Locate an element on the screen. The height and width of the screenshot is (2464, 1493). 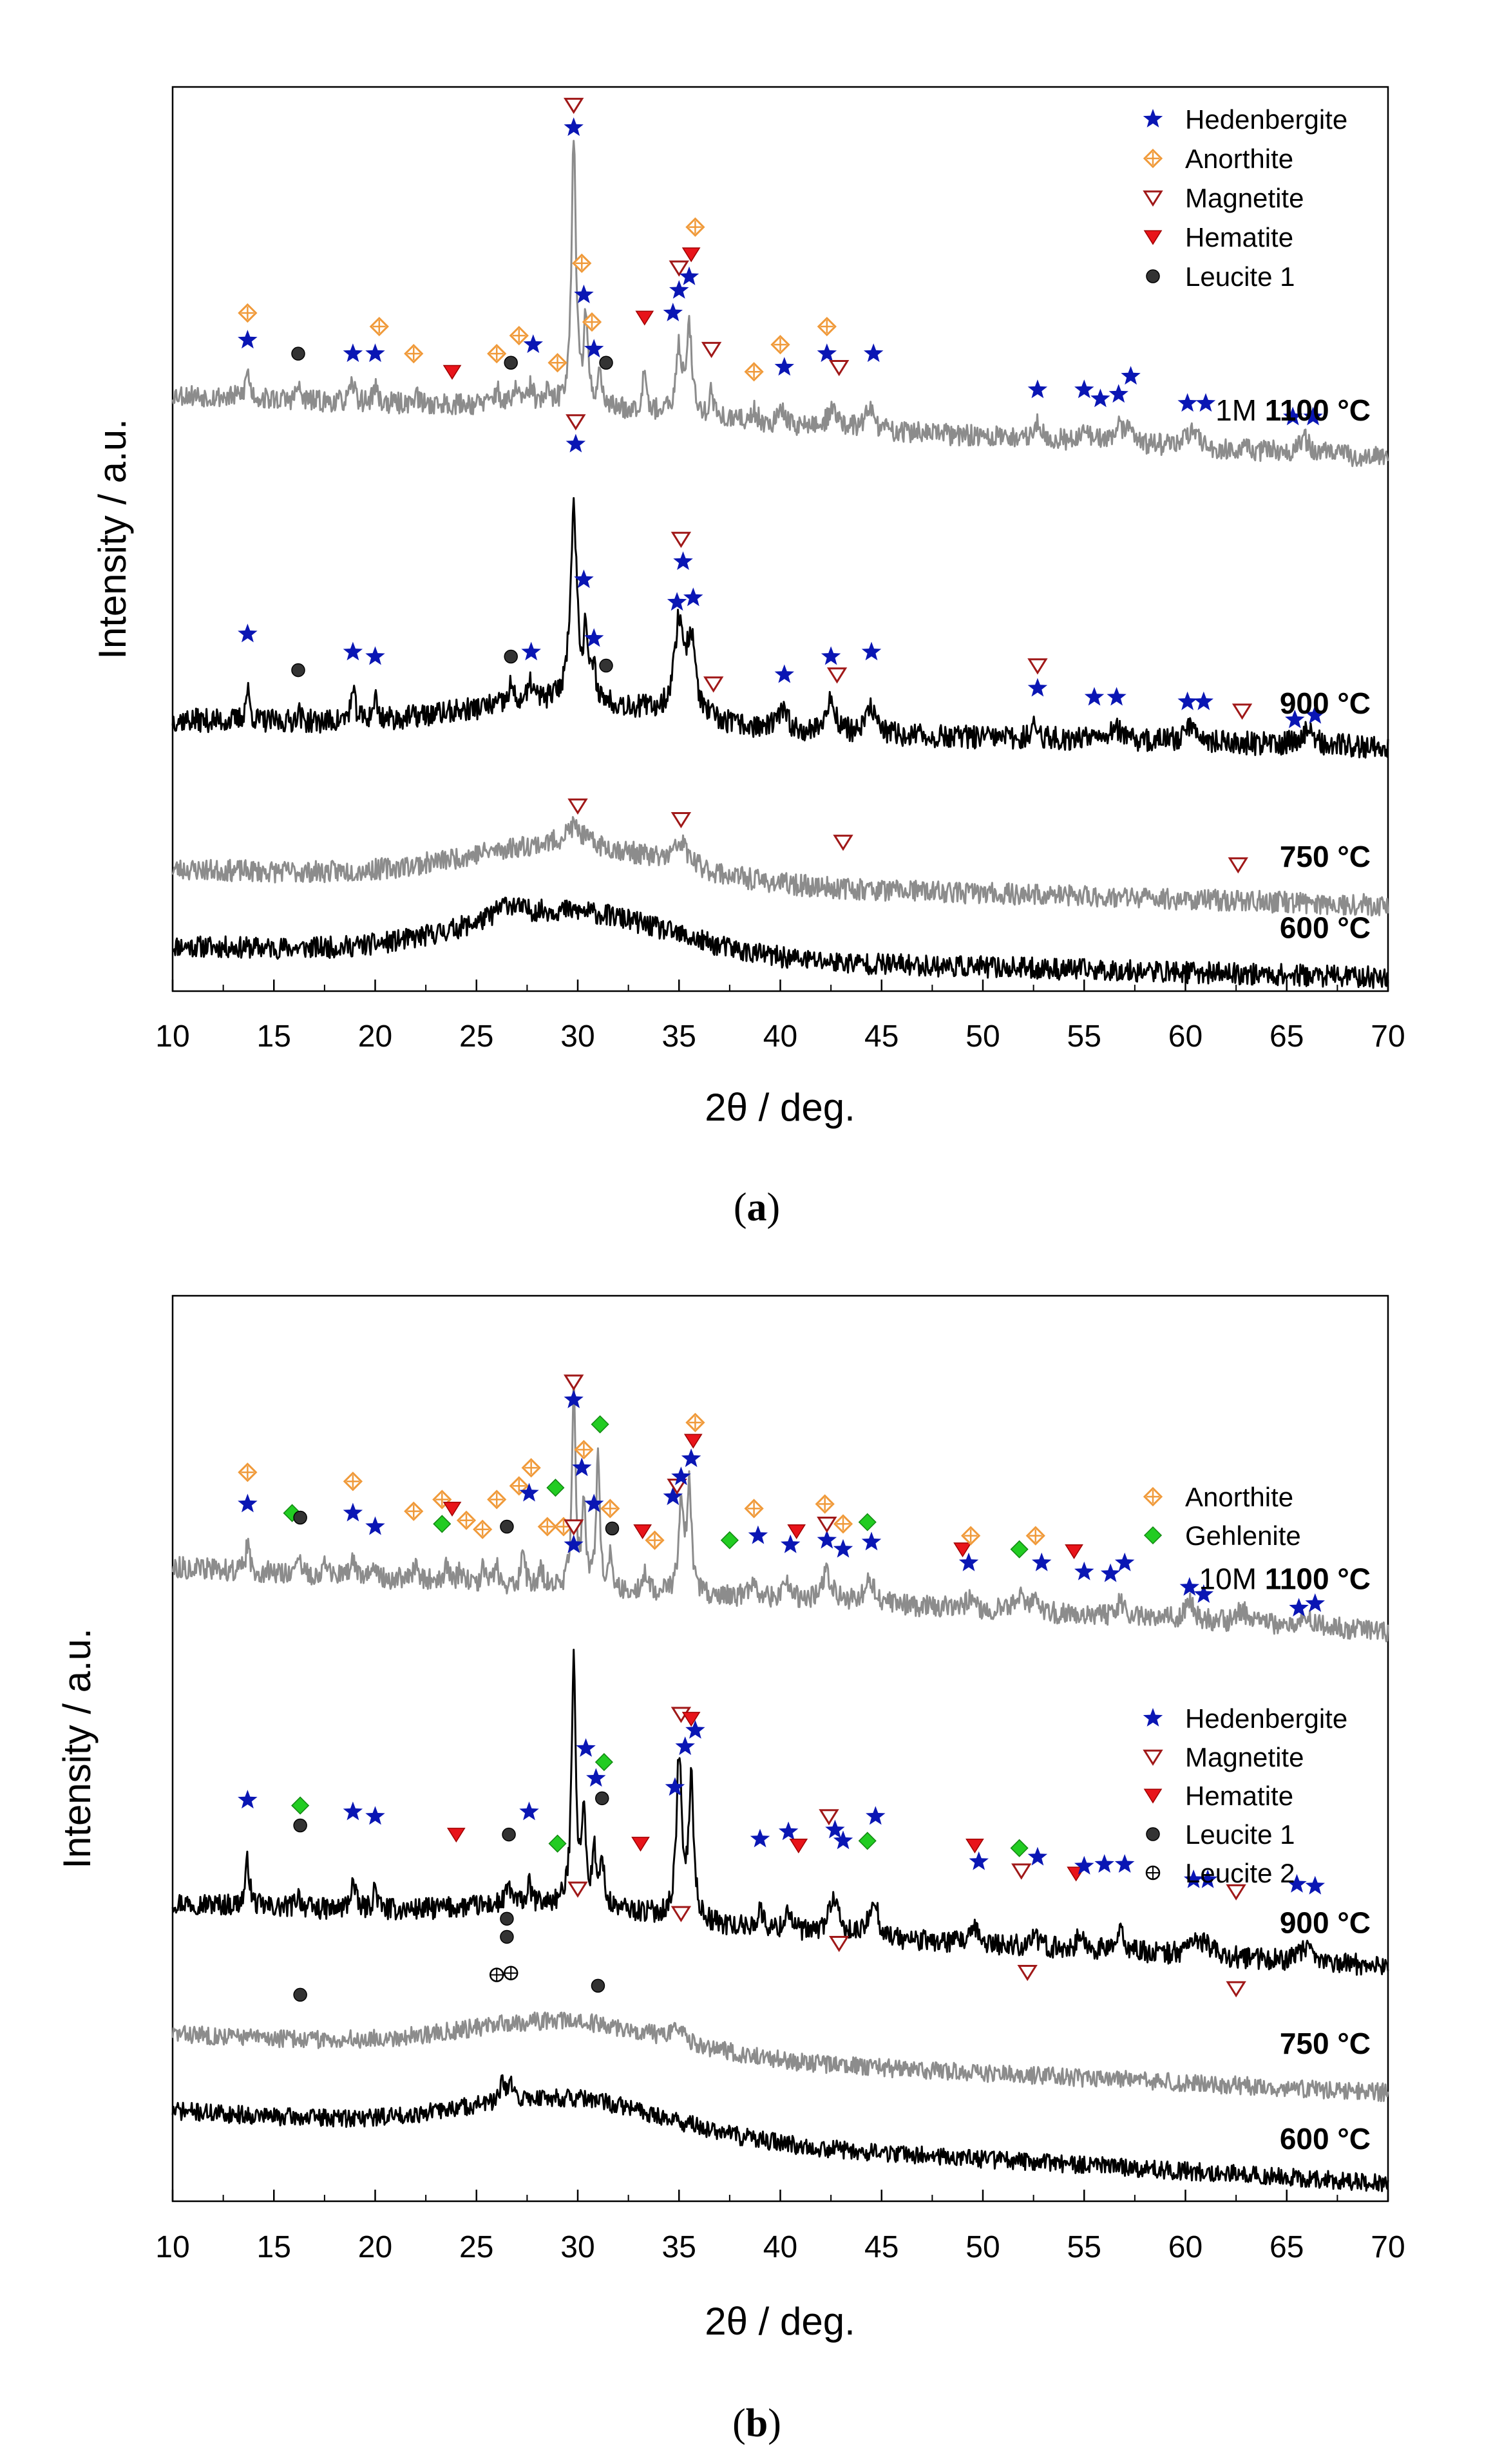
legend-label: Hematite is located at coordinates (1239, 1796).